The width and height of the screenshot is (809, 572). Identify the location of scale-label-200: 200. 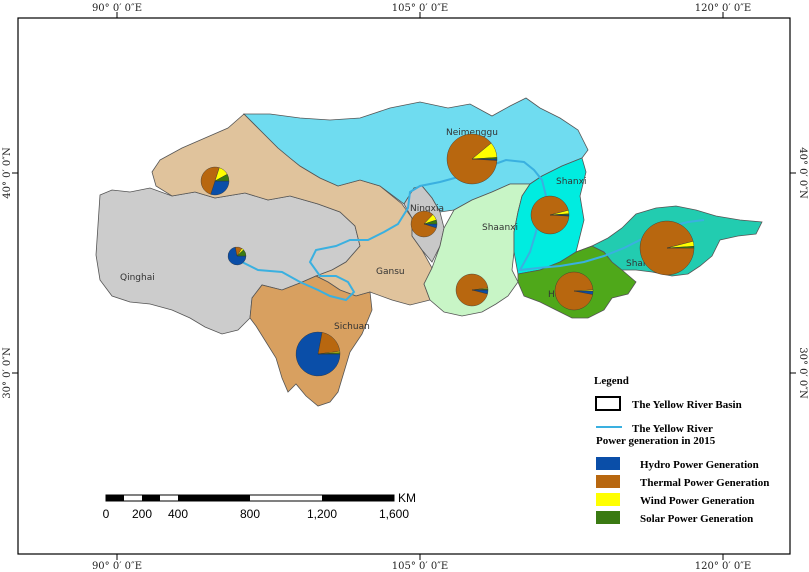
(142, 514).